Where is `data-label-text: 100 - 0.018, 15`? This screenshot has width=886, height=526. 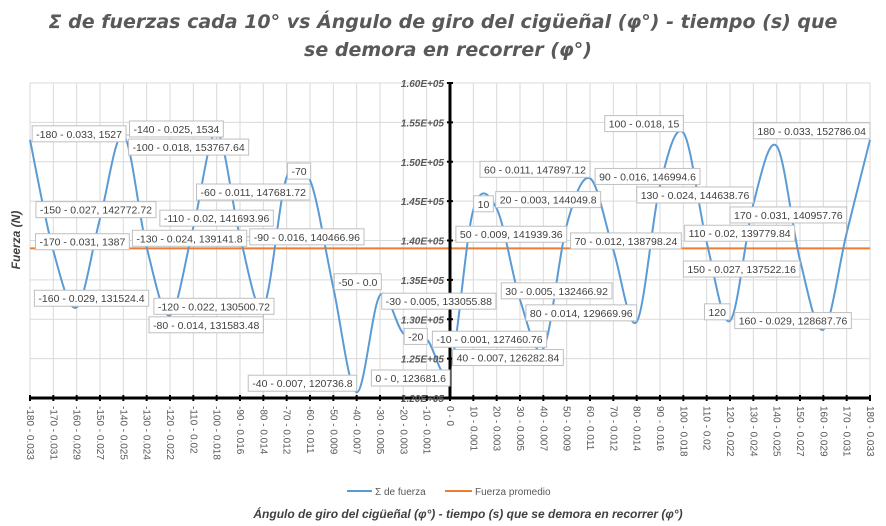 data-label-text: 100 - 0.018, 15 is located at coordinates (644, 125).